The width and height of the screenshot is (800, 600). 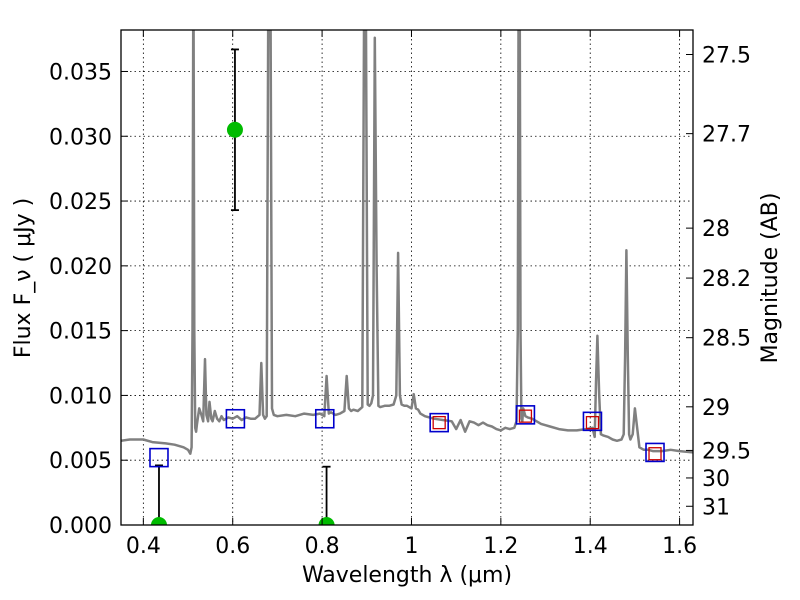 I want to click on y2-tick-label: 29.5, so click(x=726, y=451).